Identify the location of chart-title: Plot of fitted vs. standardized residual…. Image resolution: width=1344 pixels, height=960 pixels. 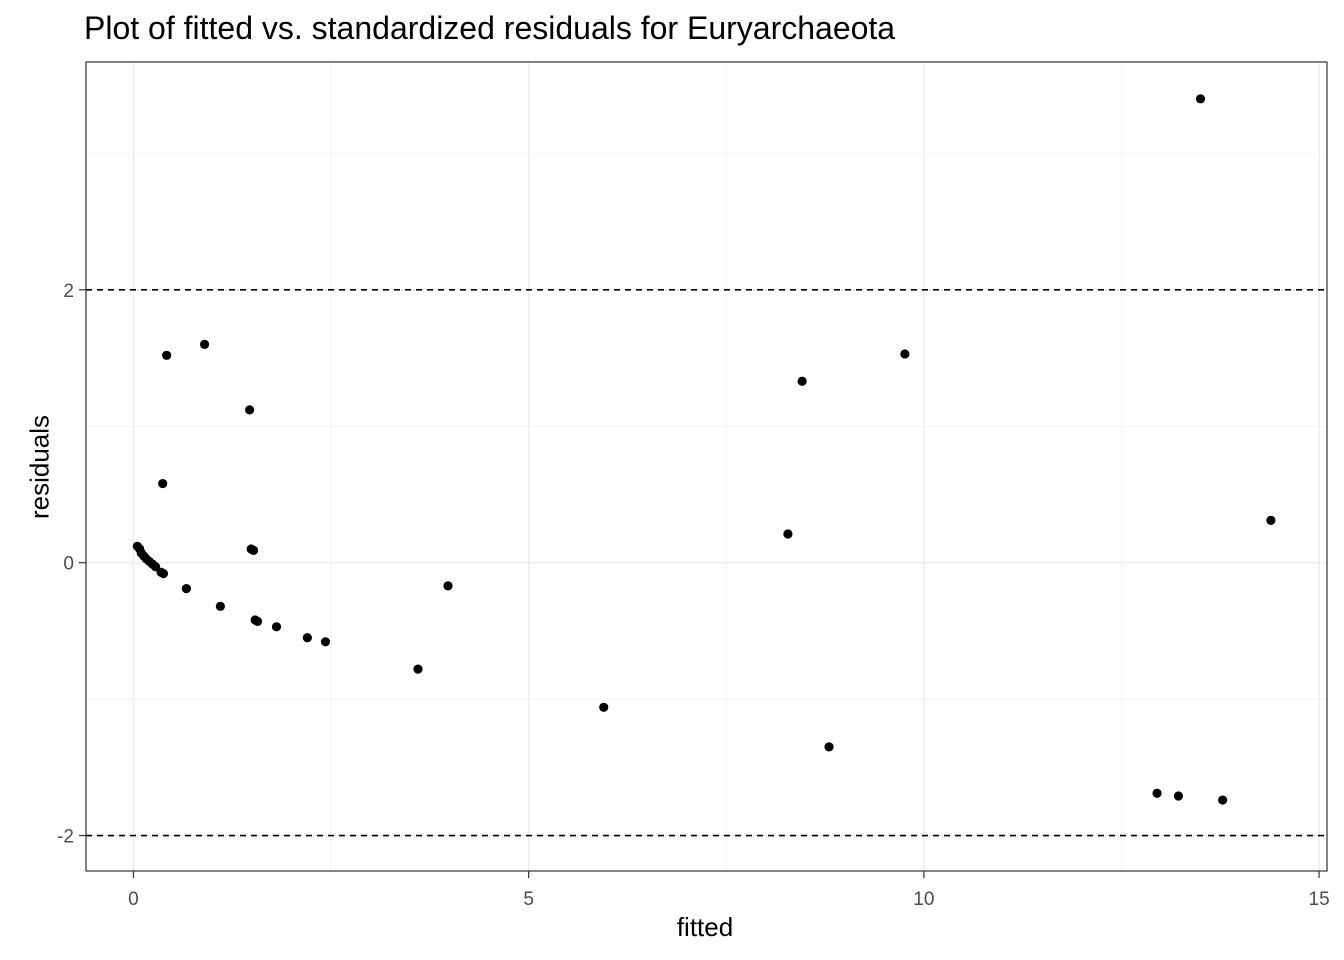
(490, 28).